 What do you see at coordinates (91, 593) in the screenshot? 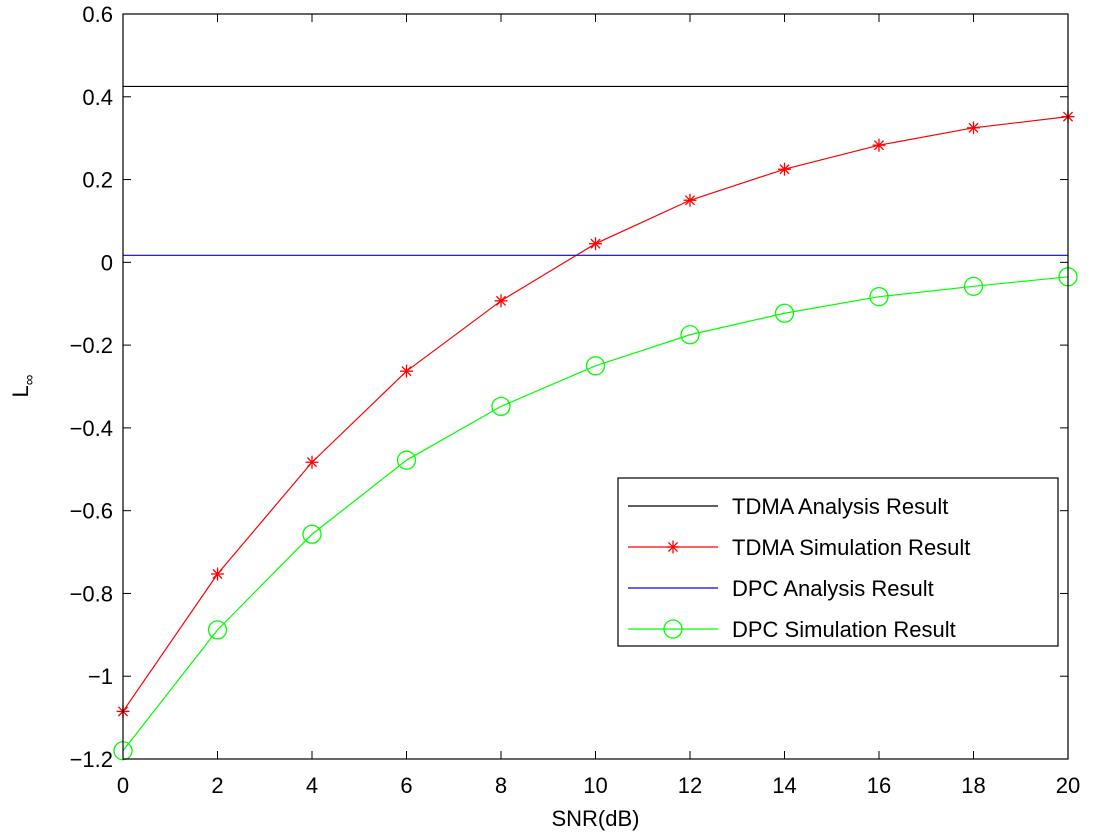
I see `y-tick-label: −0.8` at bounding box center [91, 593].